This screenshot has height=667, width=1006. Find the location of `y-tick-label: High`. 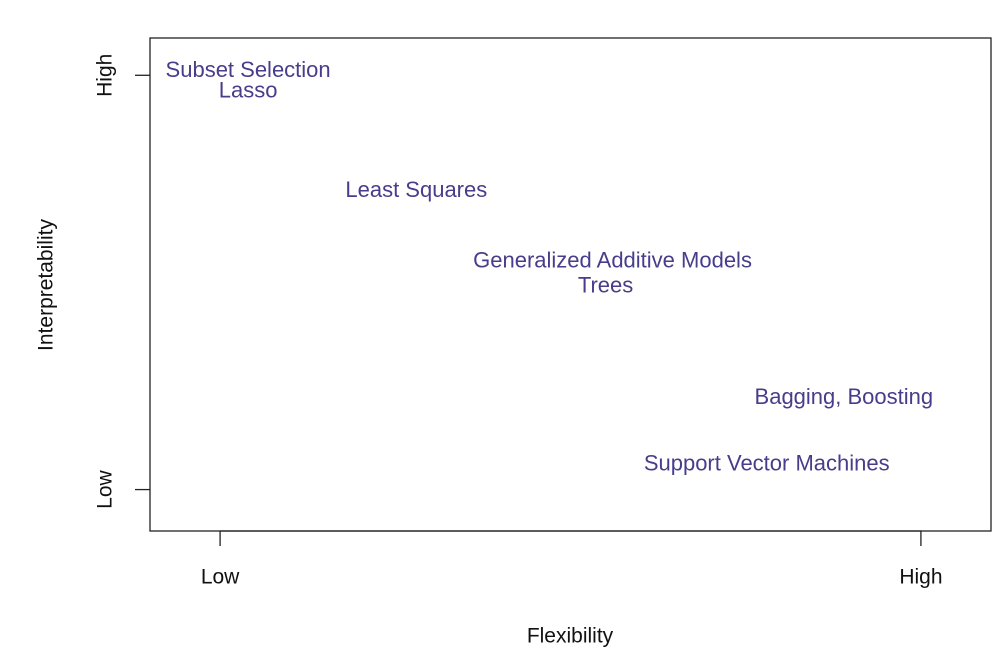

y-tick-label: High is located at coordinates (105, 75).